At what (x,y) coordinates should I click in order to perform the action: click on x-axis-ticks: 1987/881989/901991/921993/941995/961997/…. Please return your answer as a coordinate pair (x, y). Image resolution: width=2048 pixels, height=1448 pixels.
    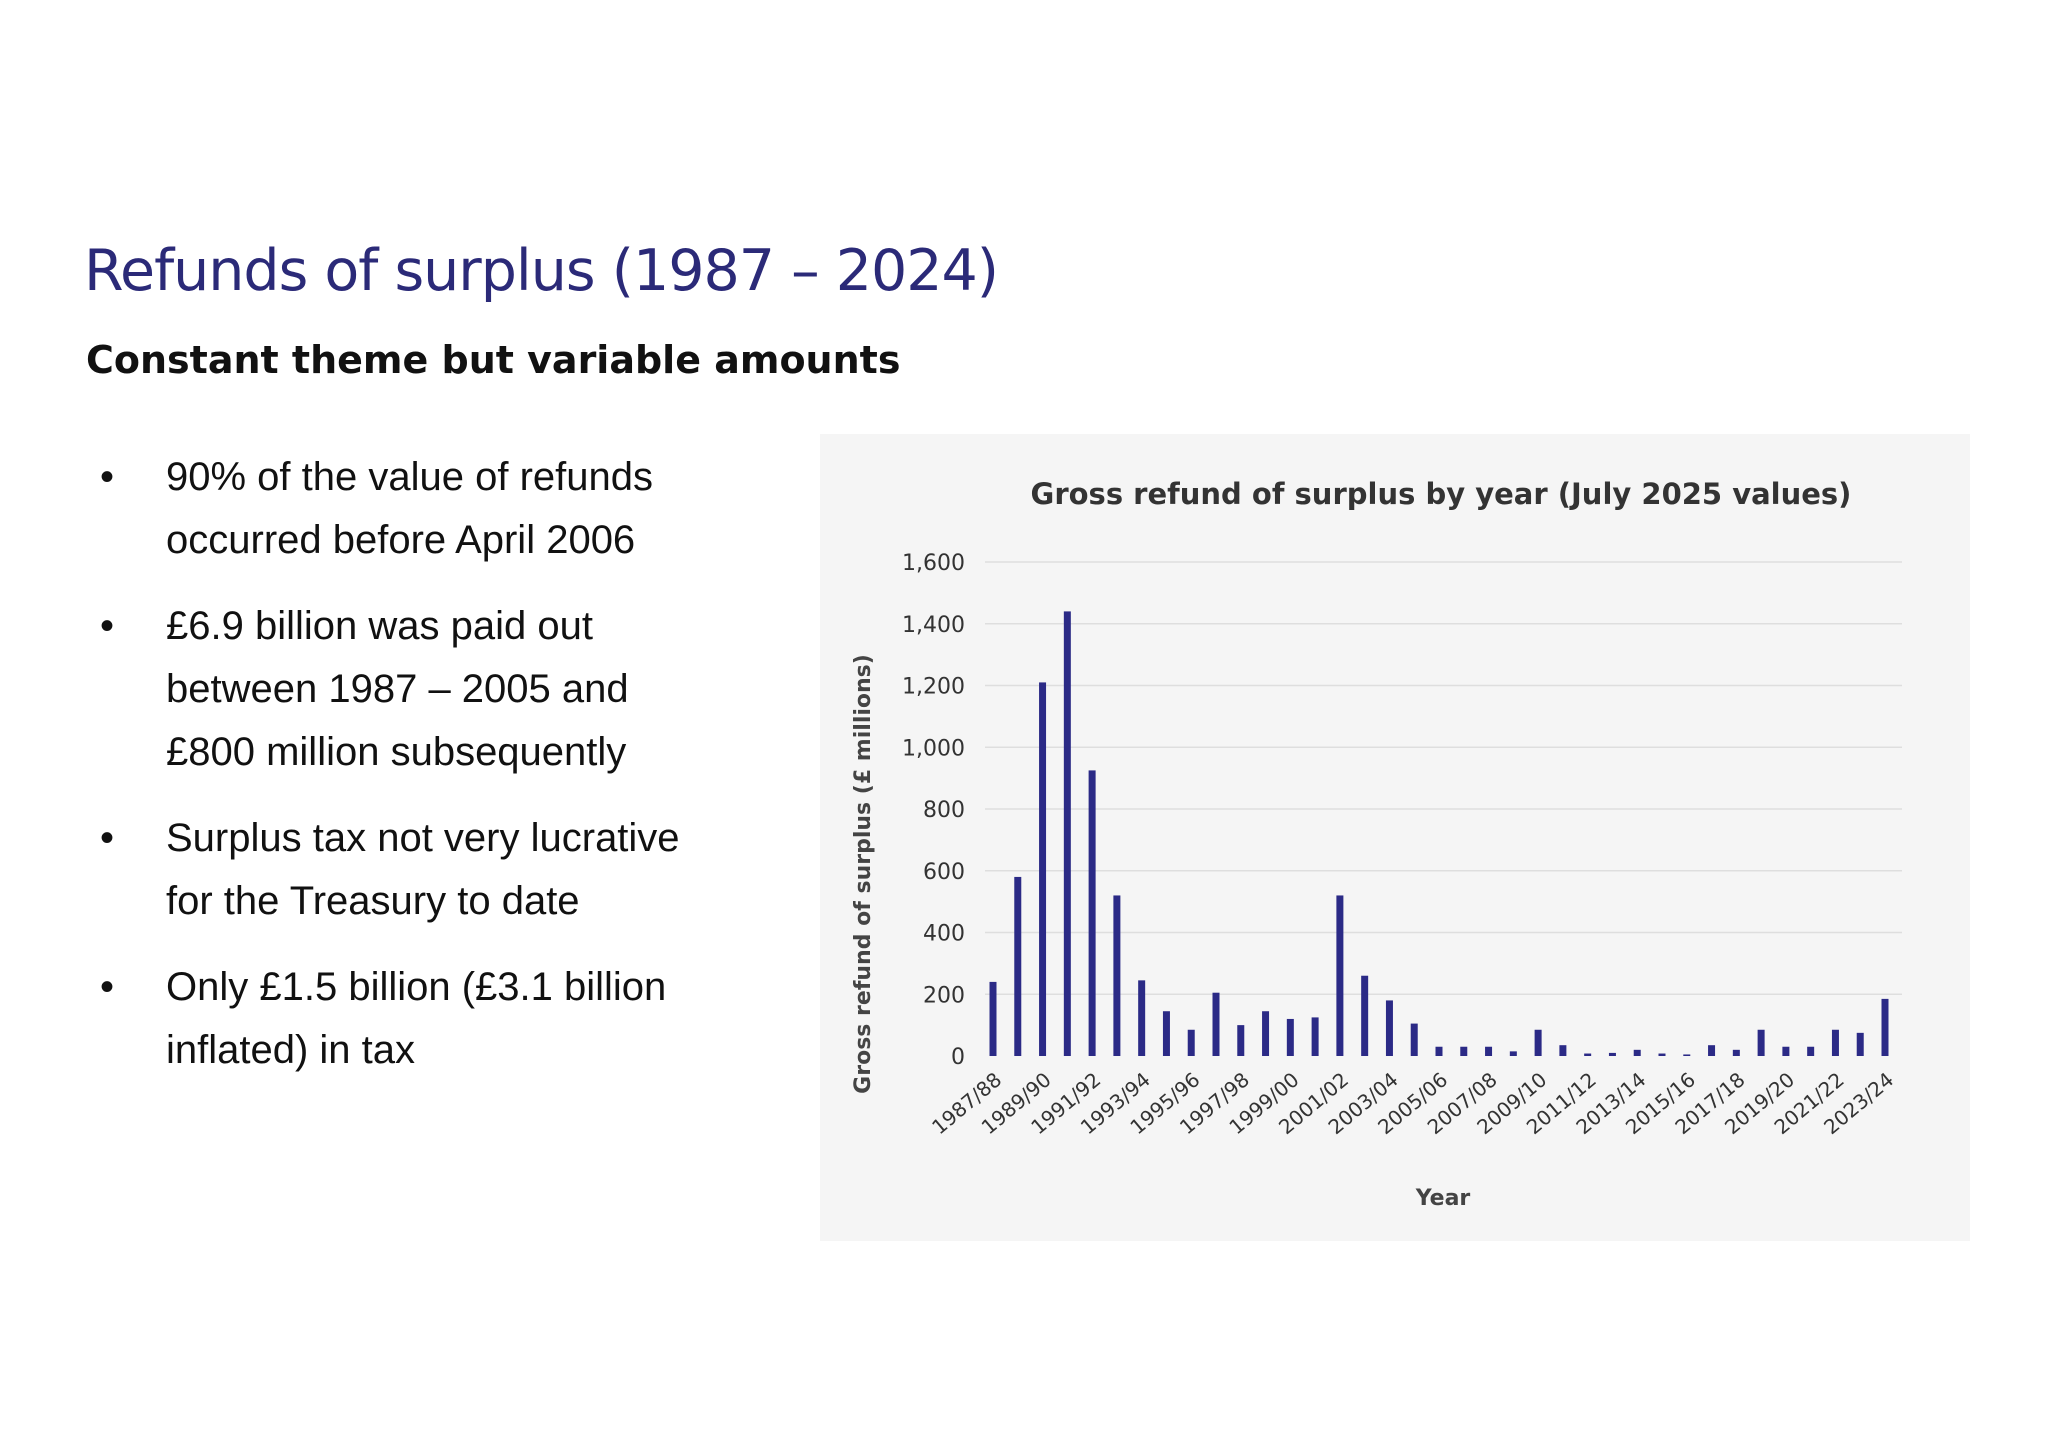
    Looking at the image, I should click on (1412, 1103).